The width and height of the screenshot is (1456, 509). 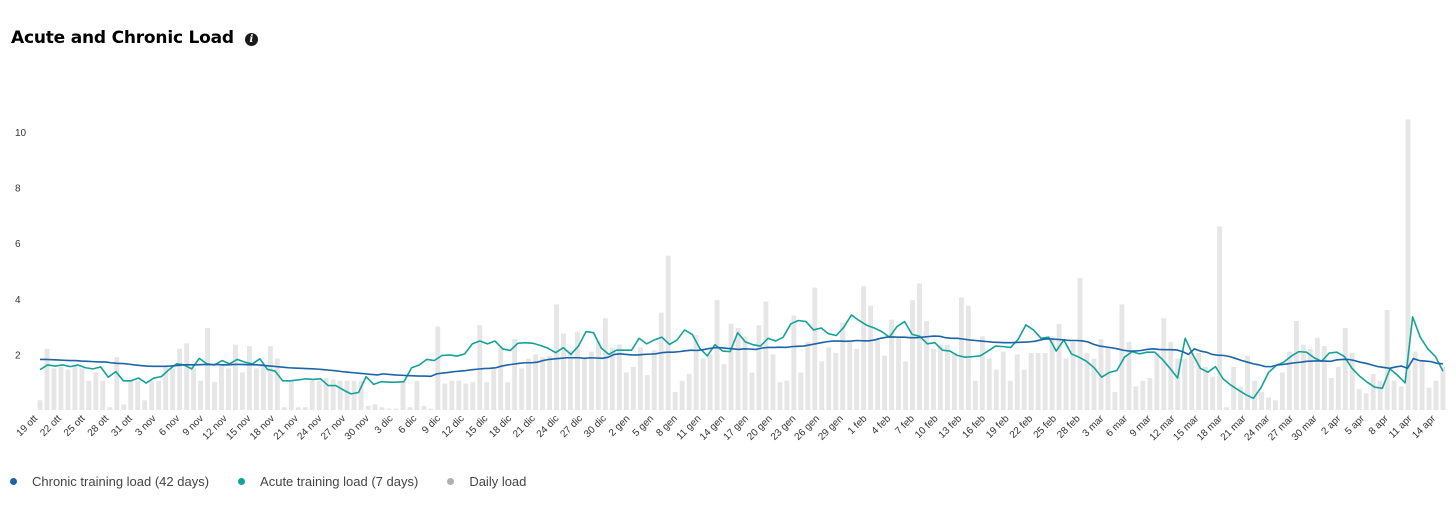 What do you see at coordinates (13, 481) in the screenshot?
I see `legend-marker-chronic` at bounding box center [13, 481].